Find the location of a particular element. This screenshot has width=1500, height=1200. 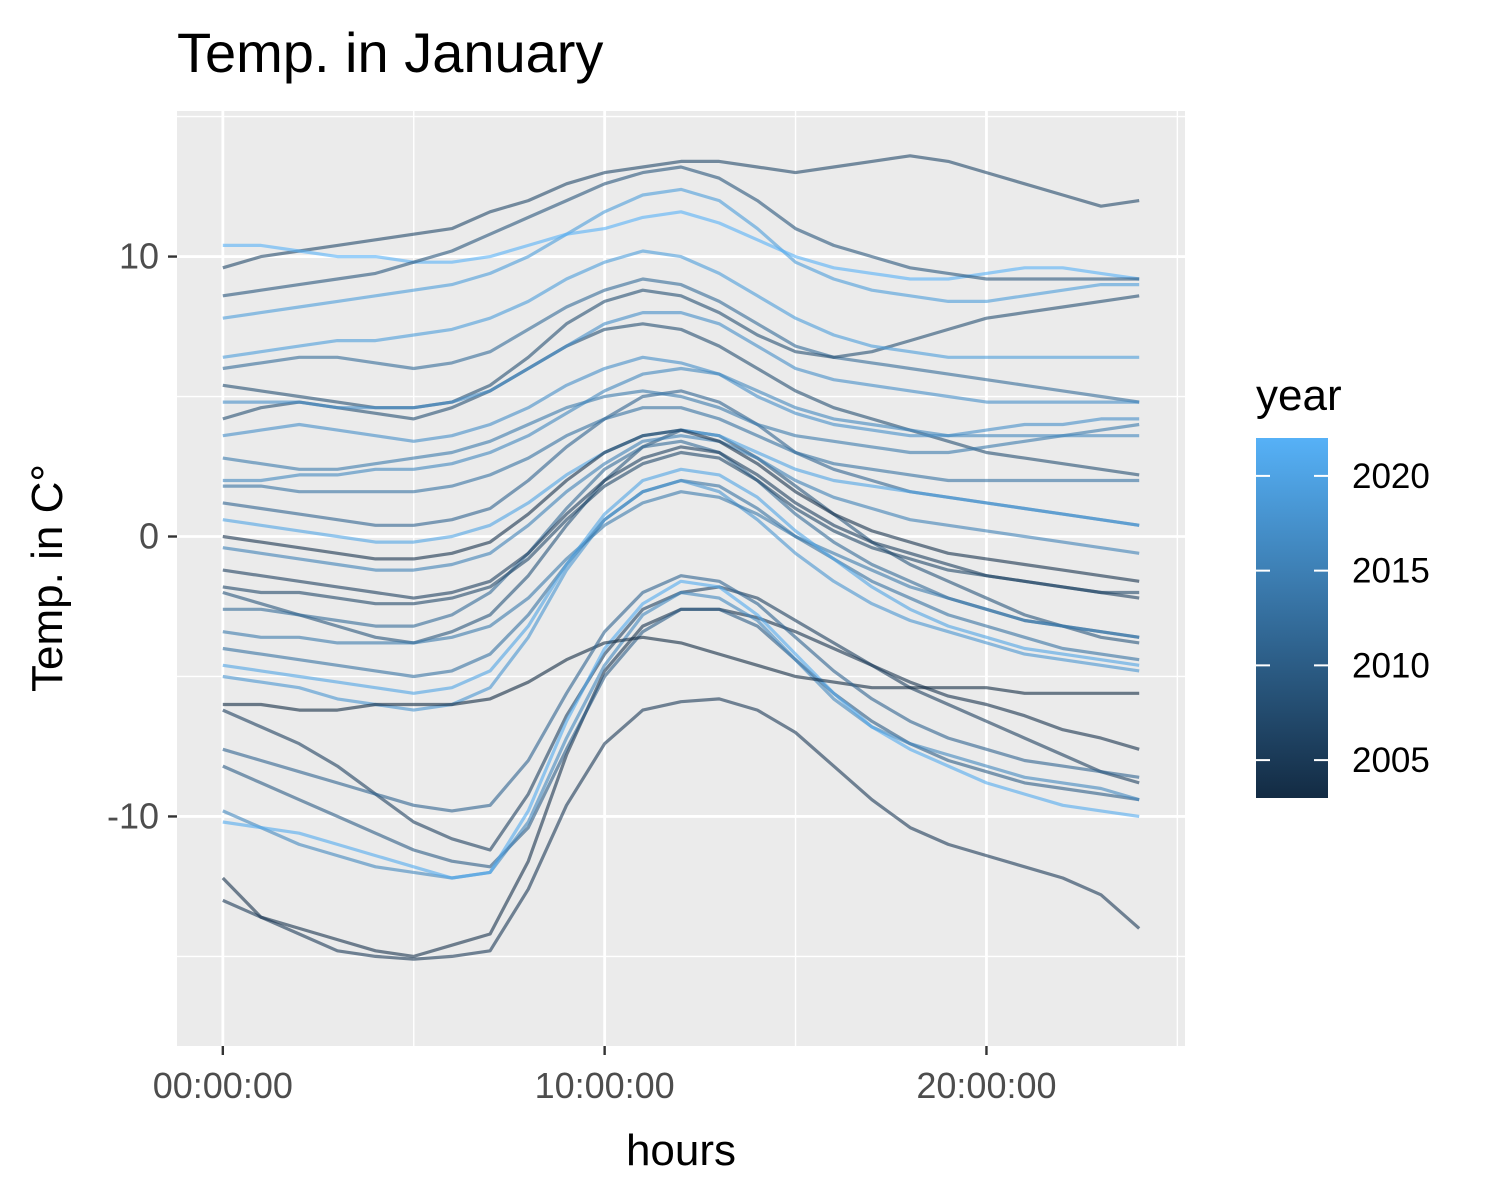

series-line-2010 is located at coordinates (681, 738).